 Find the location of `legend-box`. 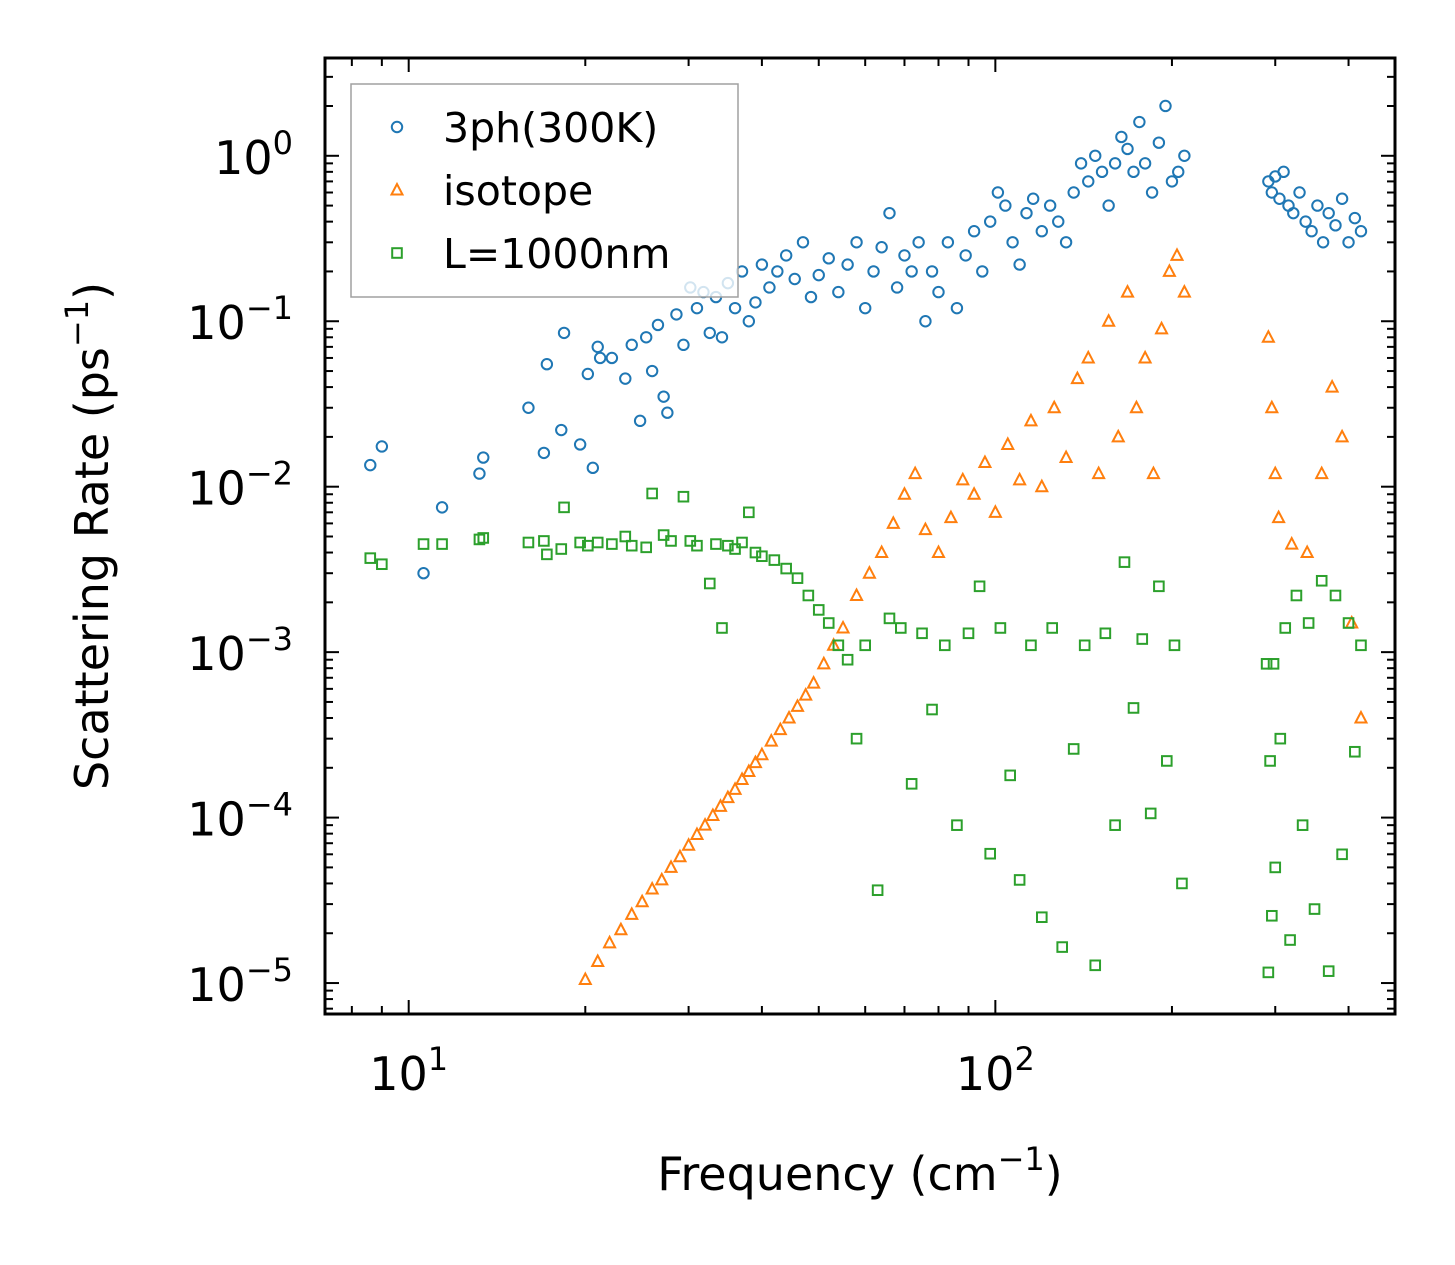

legend-box is located at coordinates (544, 190).